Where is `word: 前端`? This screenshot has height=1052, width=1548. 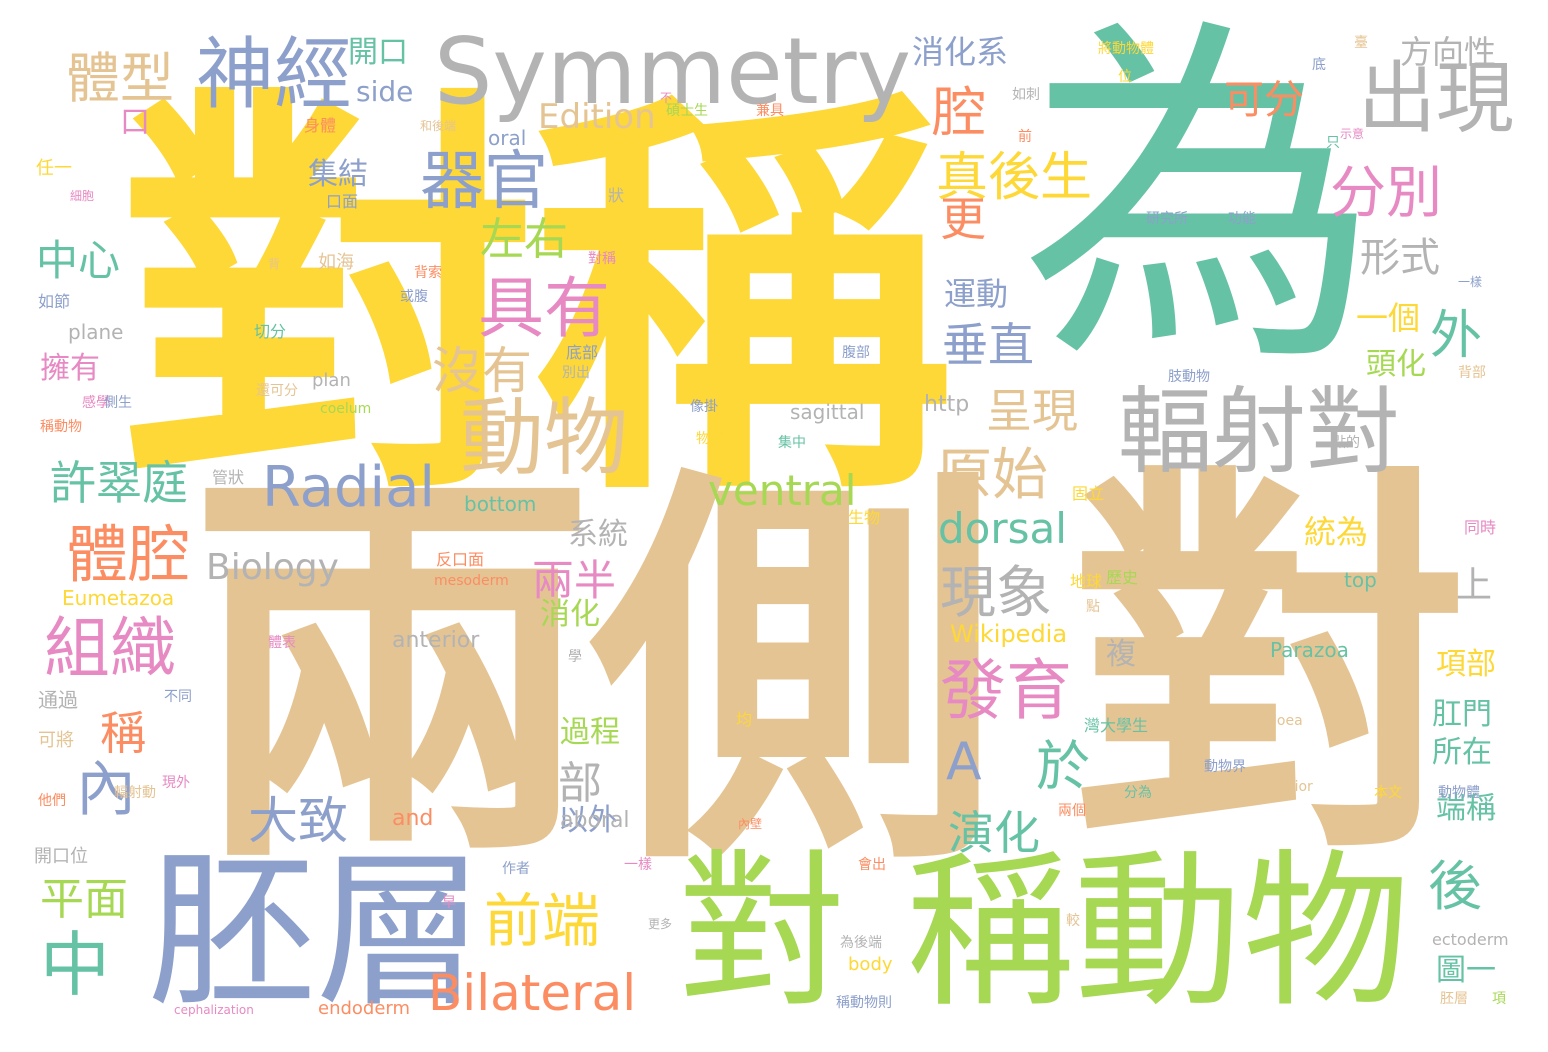 word: 前端 is located at coordinates (542, 921).